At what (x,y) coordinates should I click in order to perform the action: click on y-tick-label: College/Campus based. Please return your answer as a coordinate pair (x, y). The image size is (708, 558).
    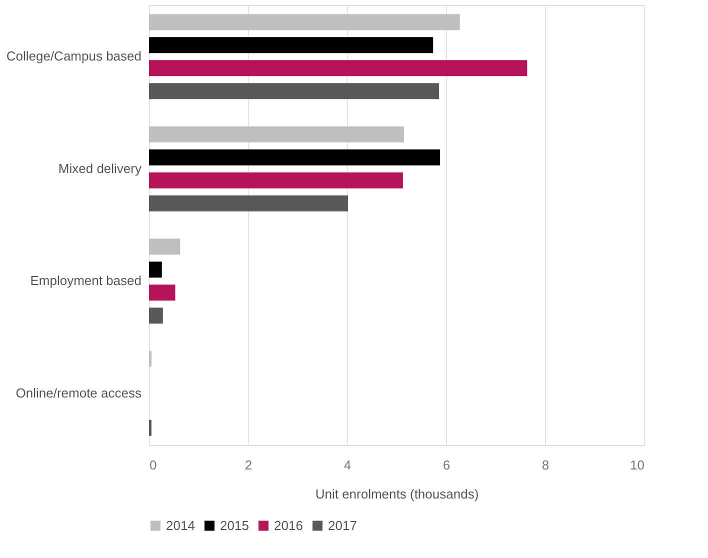
    Looking at the image, I should click on (74, 56).